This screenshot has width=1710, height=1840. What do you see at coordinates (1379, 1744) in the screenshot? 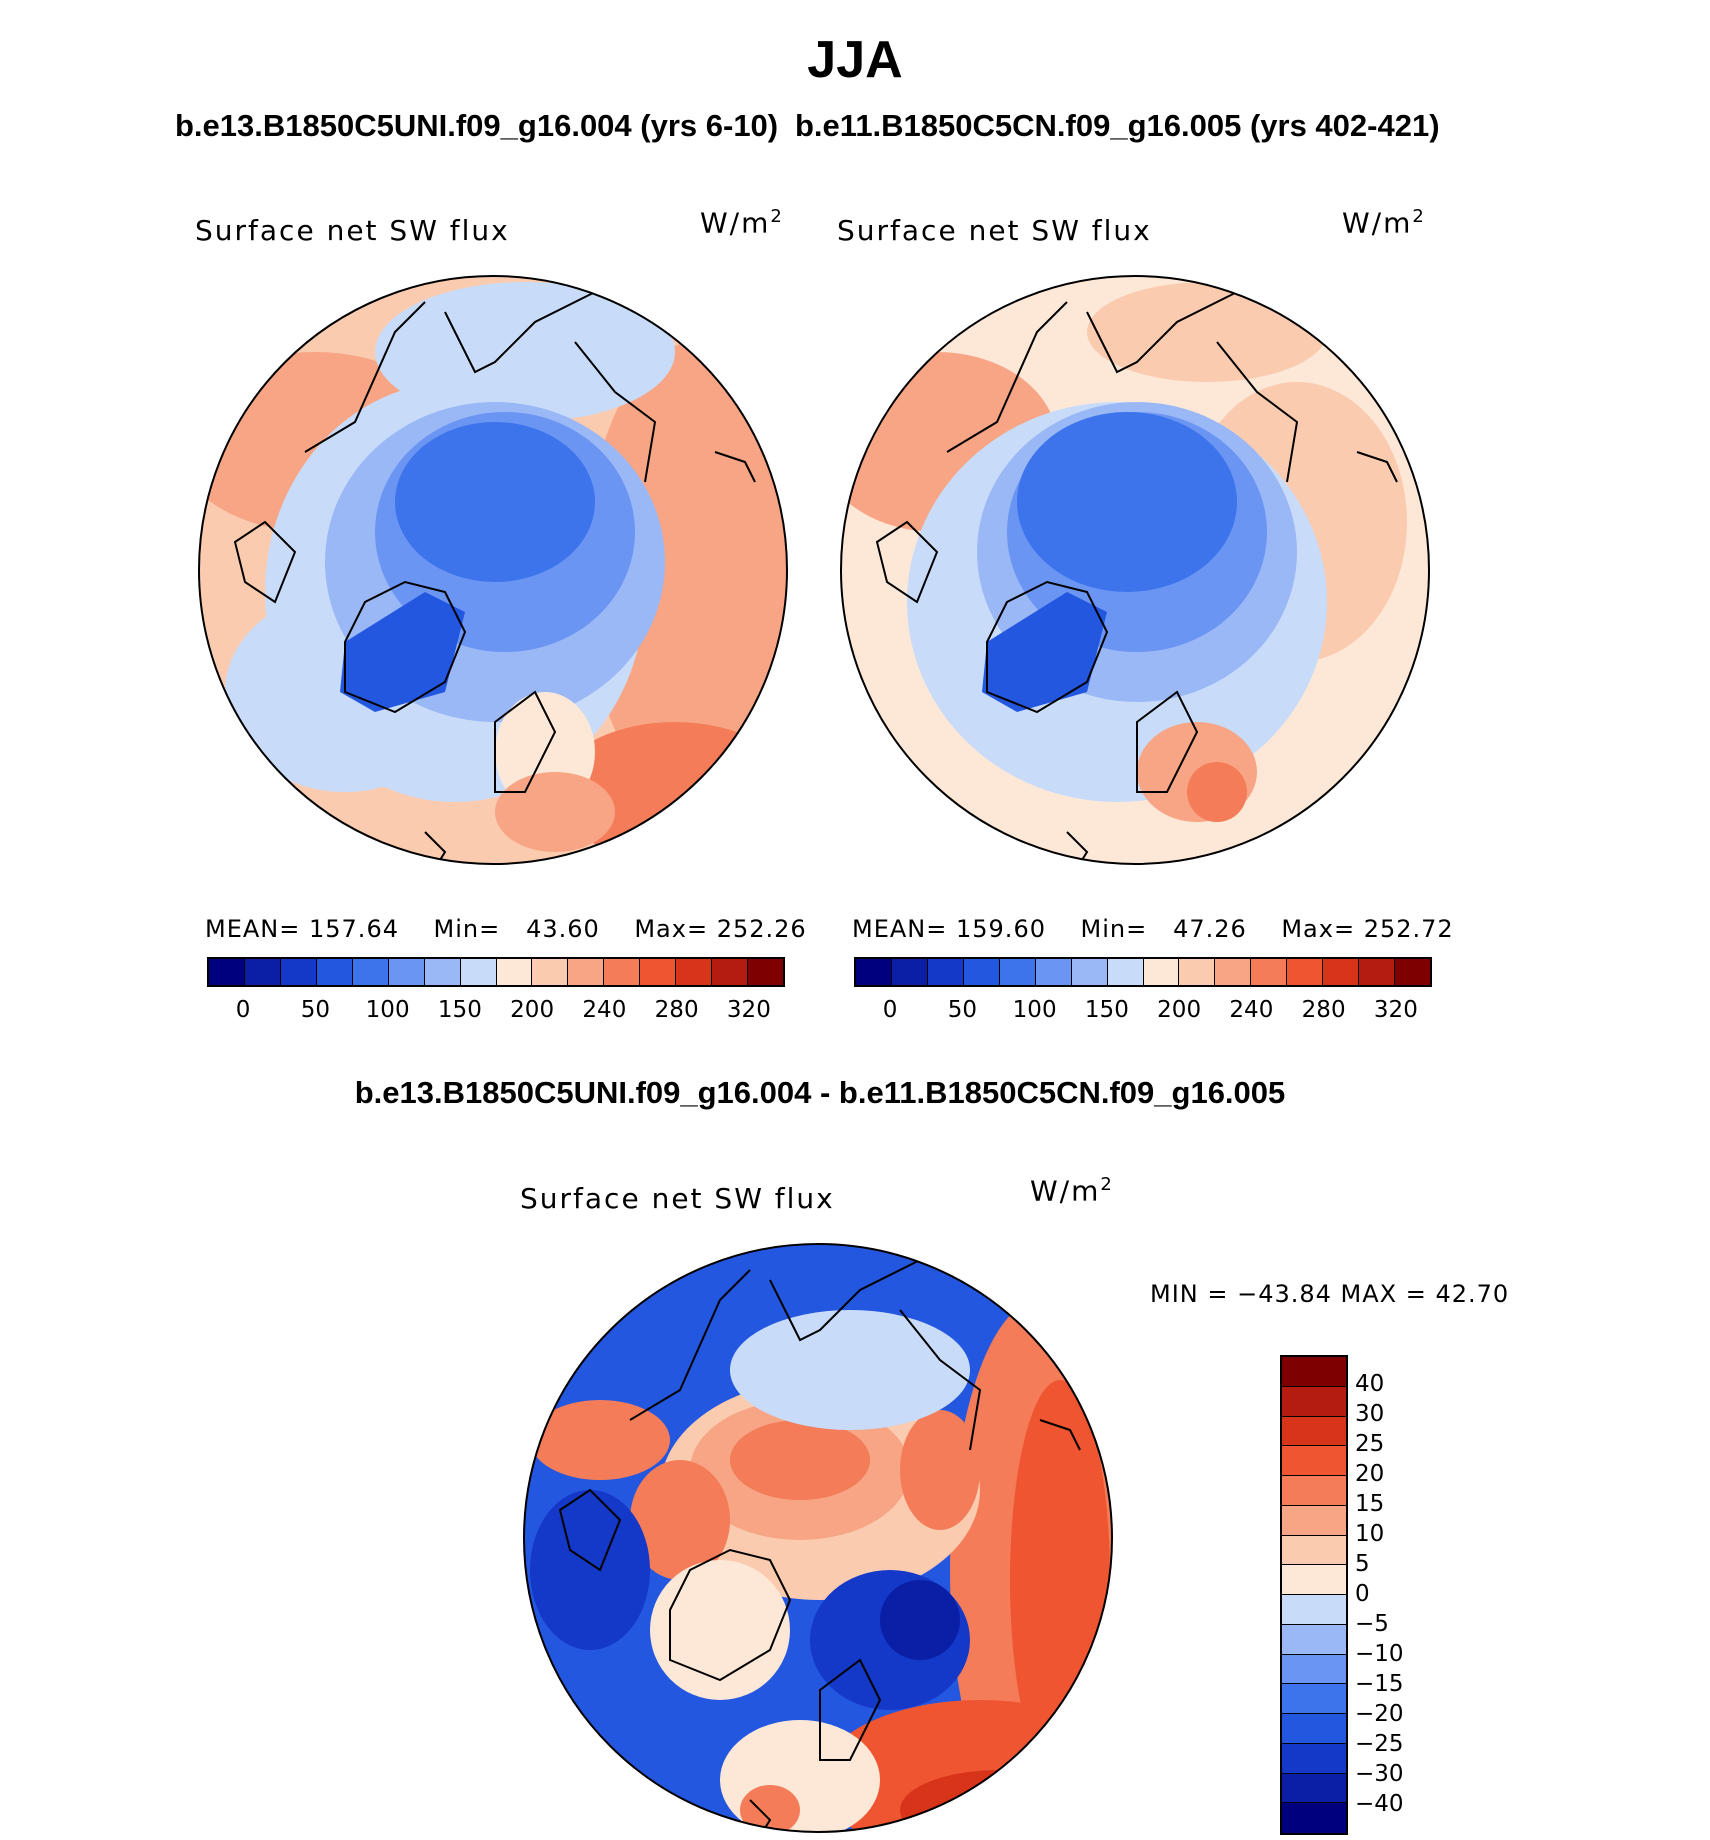
I see `colorbar-tick-label: −25` at bounding box center [1379, 1744].